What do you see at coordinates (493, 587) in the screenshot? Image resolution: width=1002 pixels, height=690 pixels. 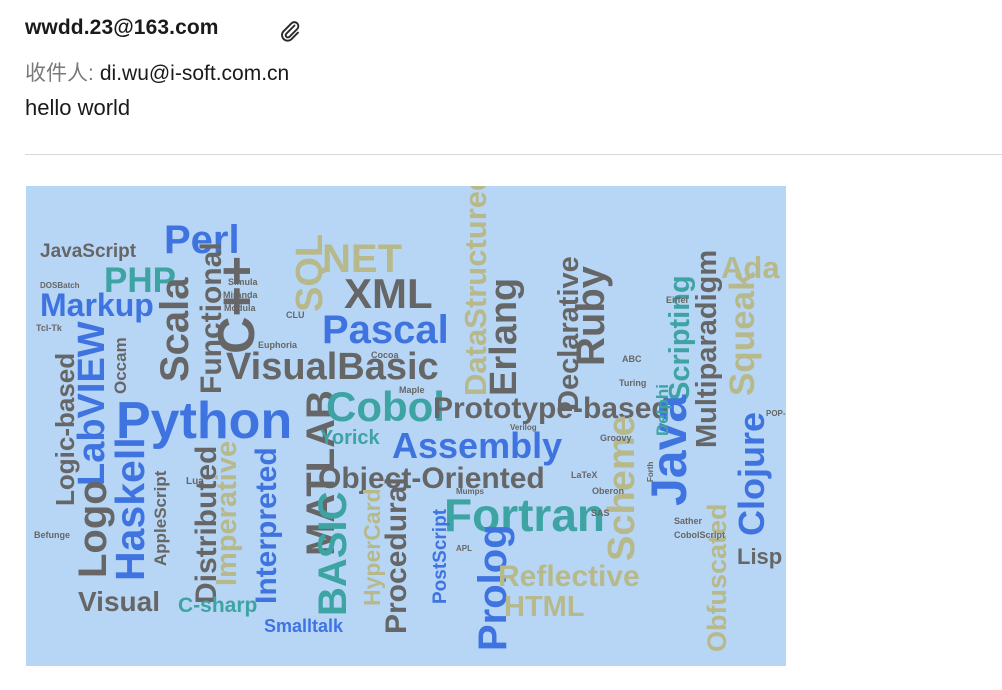 I see `cloud-word: Prolog` at bounding box center [493, 587].